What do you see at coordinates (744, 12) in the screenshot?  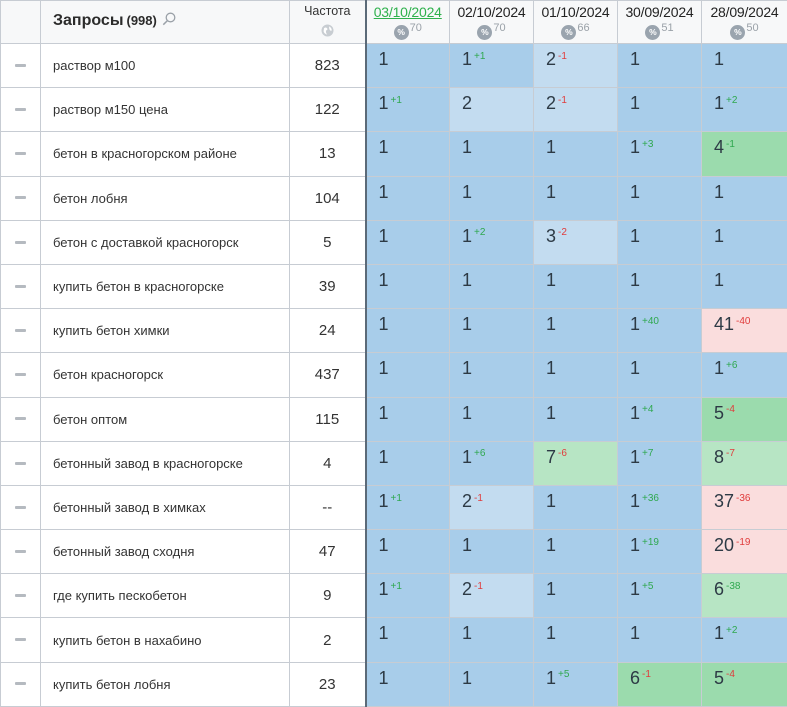 I see `date-label: 28/09/2024` at bounding box center [744, 12].